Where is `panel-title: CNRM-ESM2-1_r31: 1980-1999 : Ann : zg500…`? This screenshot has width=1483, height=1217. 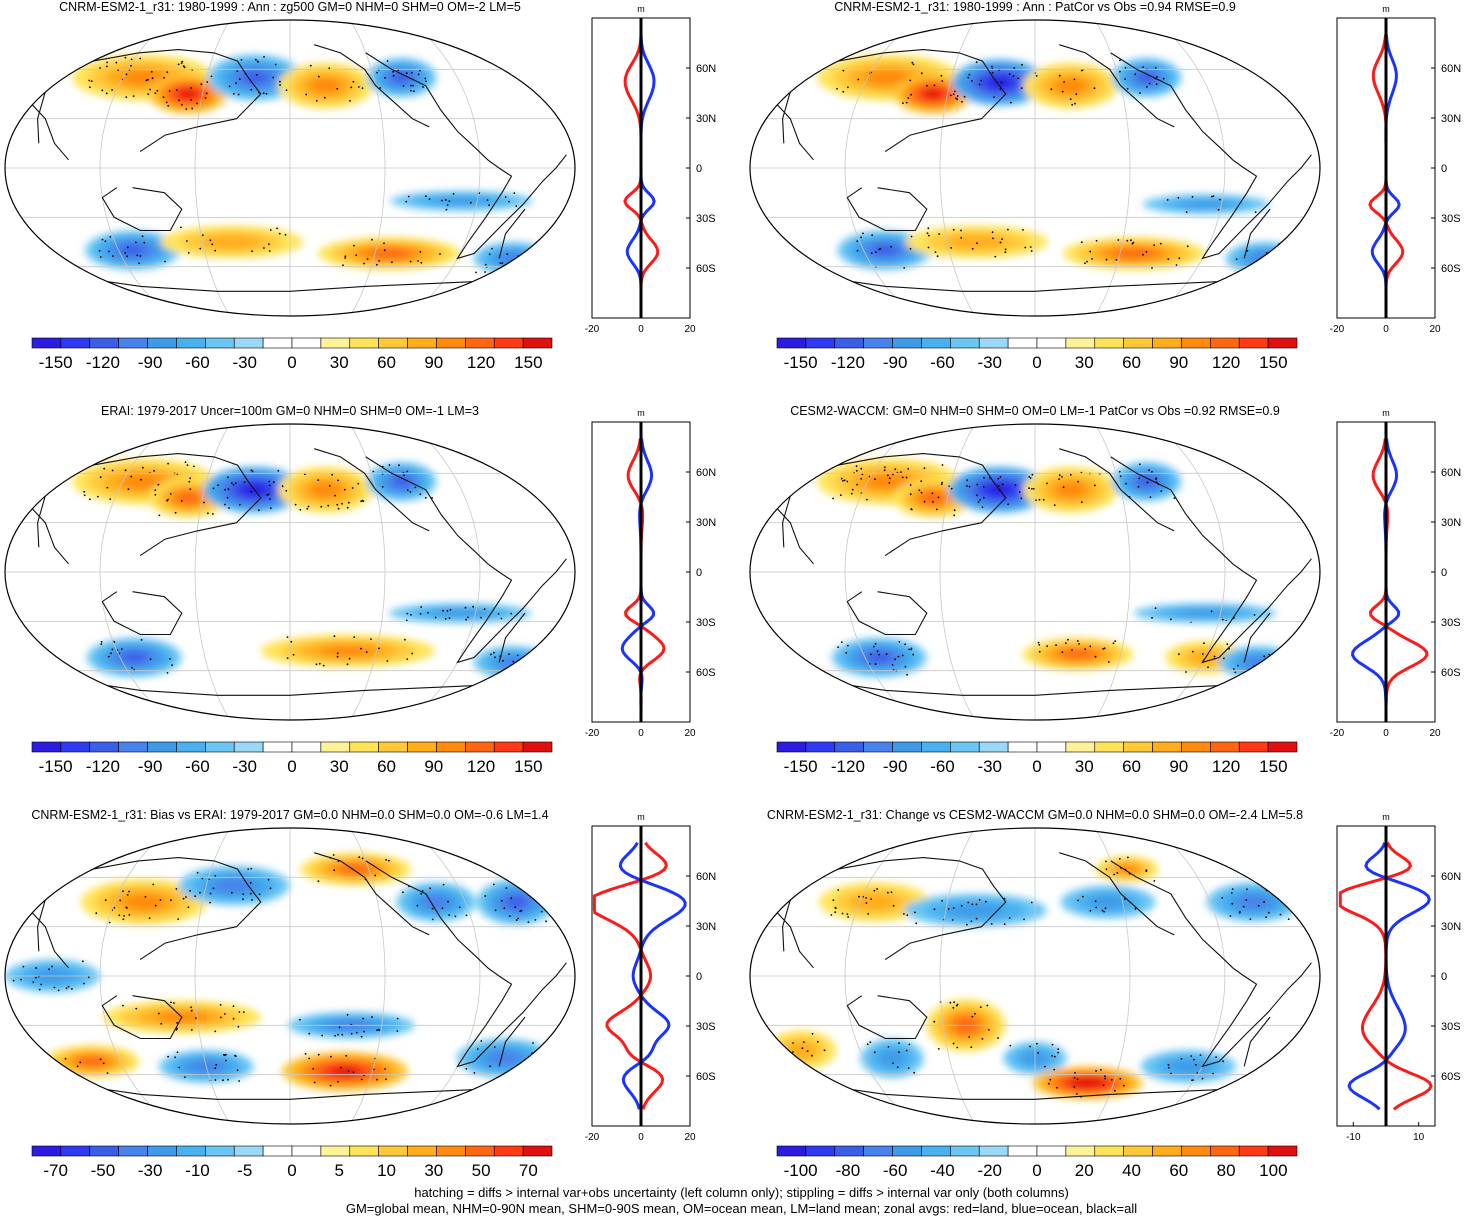 panel-title: CNRM-ESM2-1_r31: 1980-1999 : Ann : zg500… is located at coordinates (290, 7).